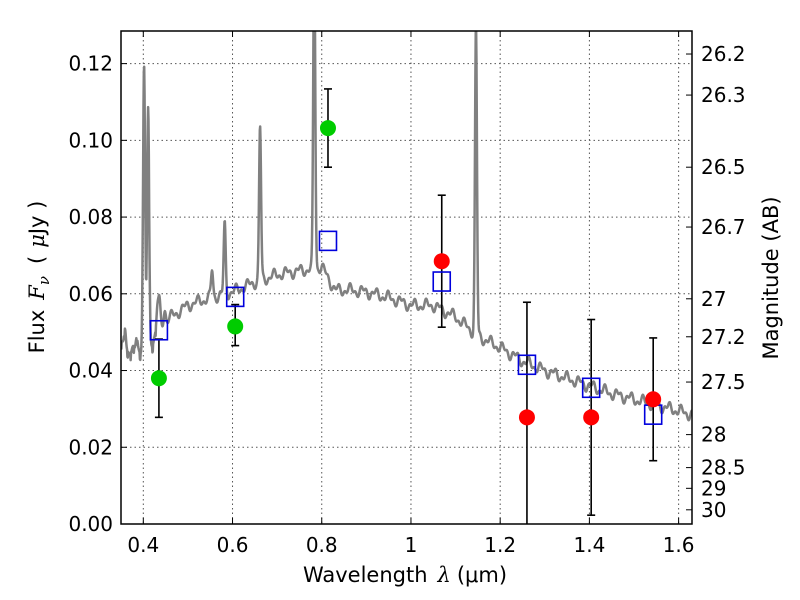 Image resolution: width=800 pixels, height=600 pixels. What do you see at coordinates (723, 95) in the screenshot?
I see `right-tick-label: 26.3` at bounding box center [723, 95].